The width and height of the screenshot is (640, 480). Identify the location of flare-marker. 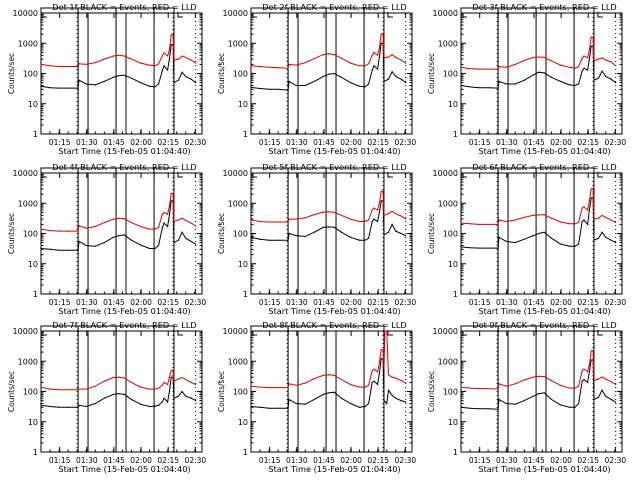
(180, 175).